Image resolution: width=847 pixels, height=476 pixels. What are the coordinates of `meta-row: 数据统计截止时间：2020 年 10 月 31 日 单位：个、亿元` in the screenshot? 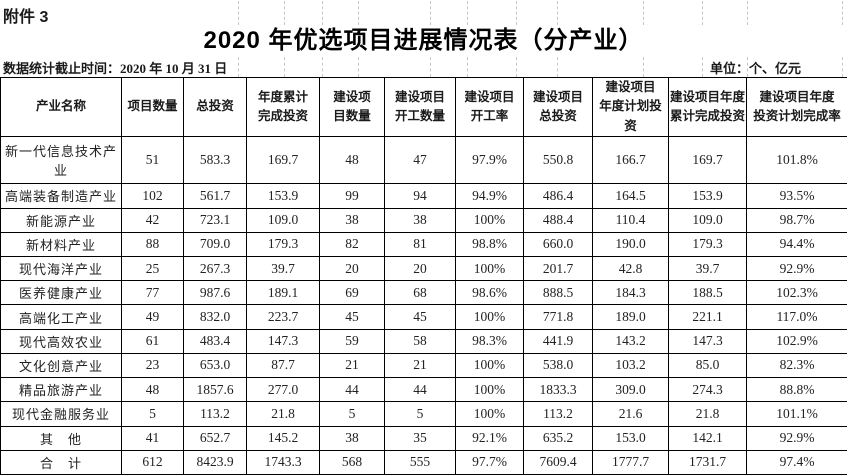 It's located at (423, 67).